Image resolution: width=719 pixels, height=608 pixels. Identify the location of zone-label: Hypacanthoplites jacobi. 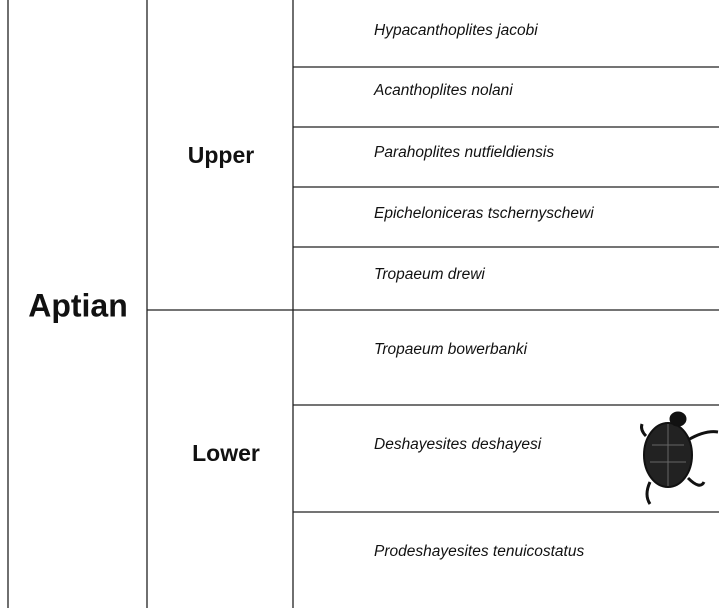
(456, 30).